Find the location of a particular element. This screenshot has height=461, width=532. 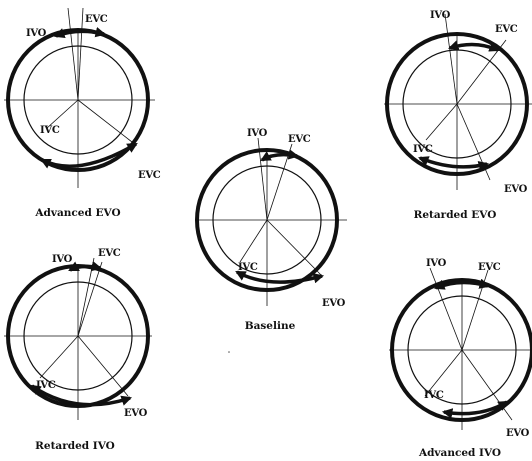

diagram-retarded-ivo: IVO EVC IVC EVO Retarded IVO is located at coordinates (78, 350).